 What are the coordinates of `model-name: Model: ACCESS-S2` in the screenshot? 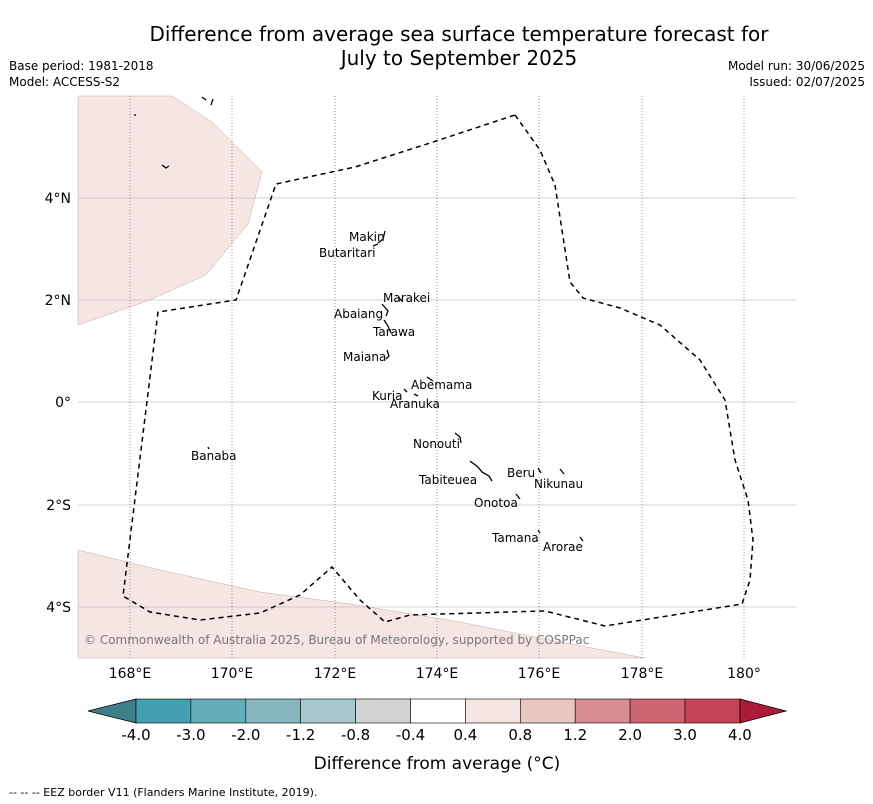 It's located at (65, 82).